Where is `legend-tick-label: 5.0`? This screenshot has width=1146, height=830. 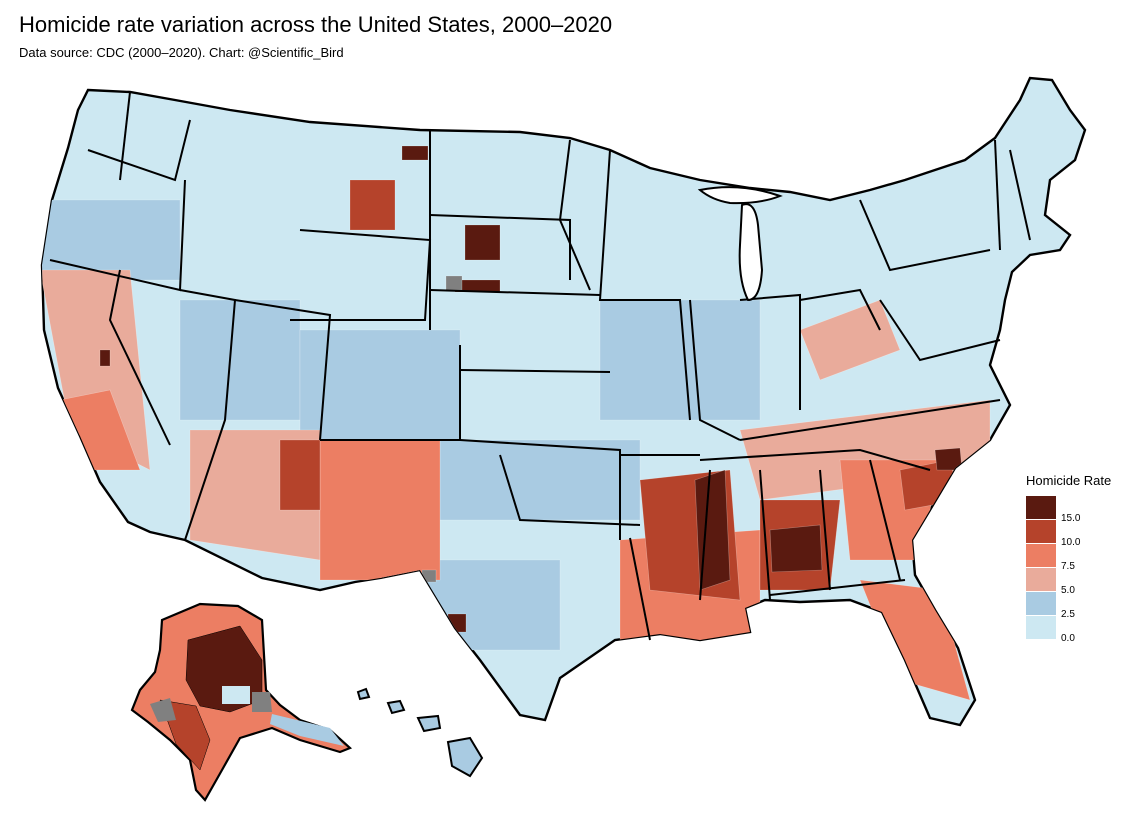
legend-tick-label: 5.0 is located at coordinates (1068, 590).